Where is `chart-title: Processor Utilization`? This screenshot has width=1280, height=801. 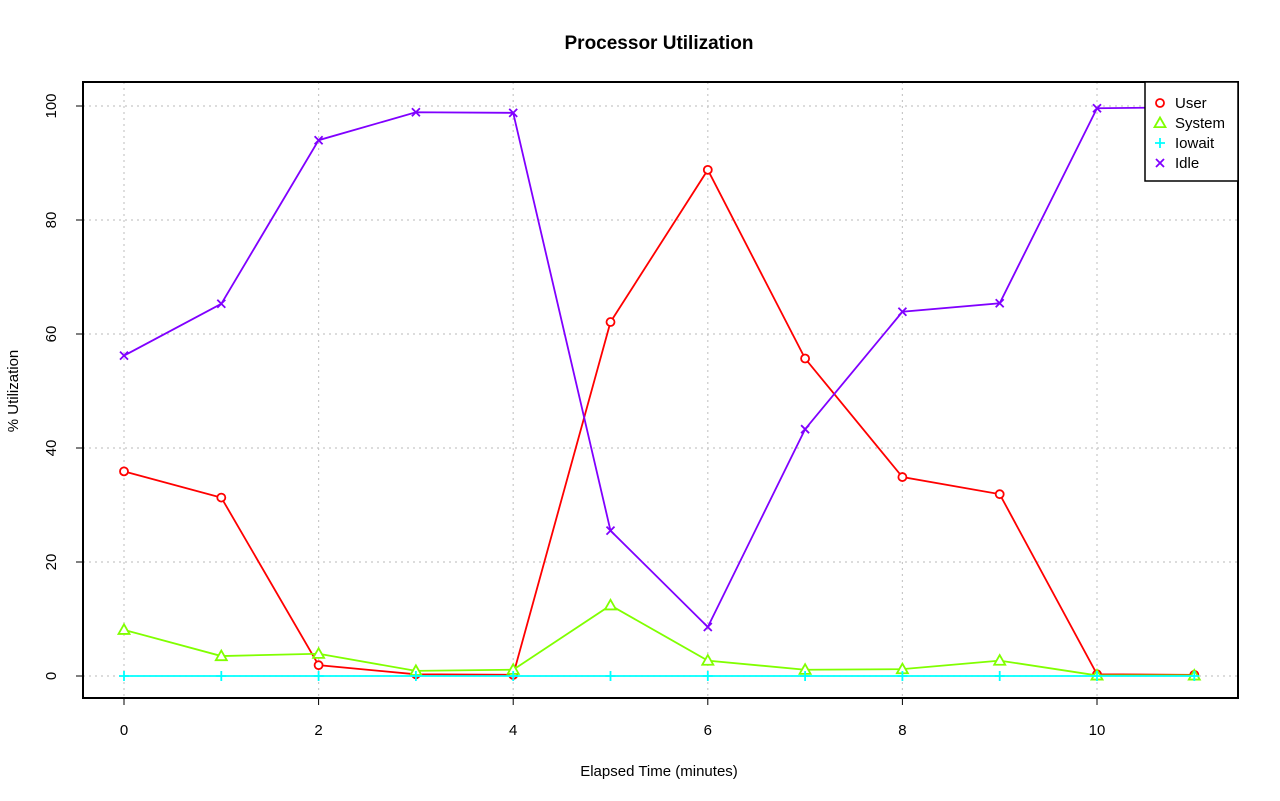
chart-title: Processor Utilization is located at coordinates (659, 43).